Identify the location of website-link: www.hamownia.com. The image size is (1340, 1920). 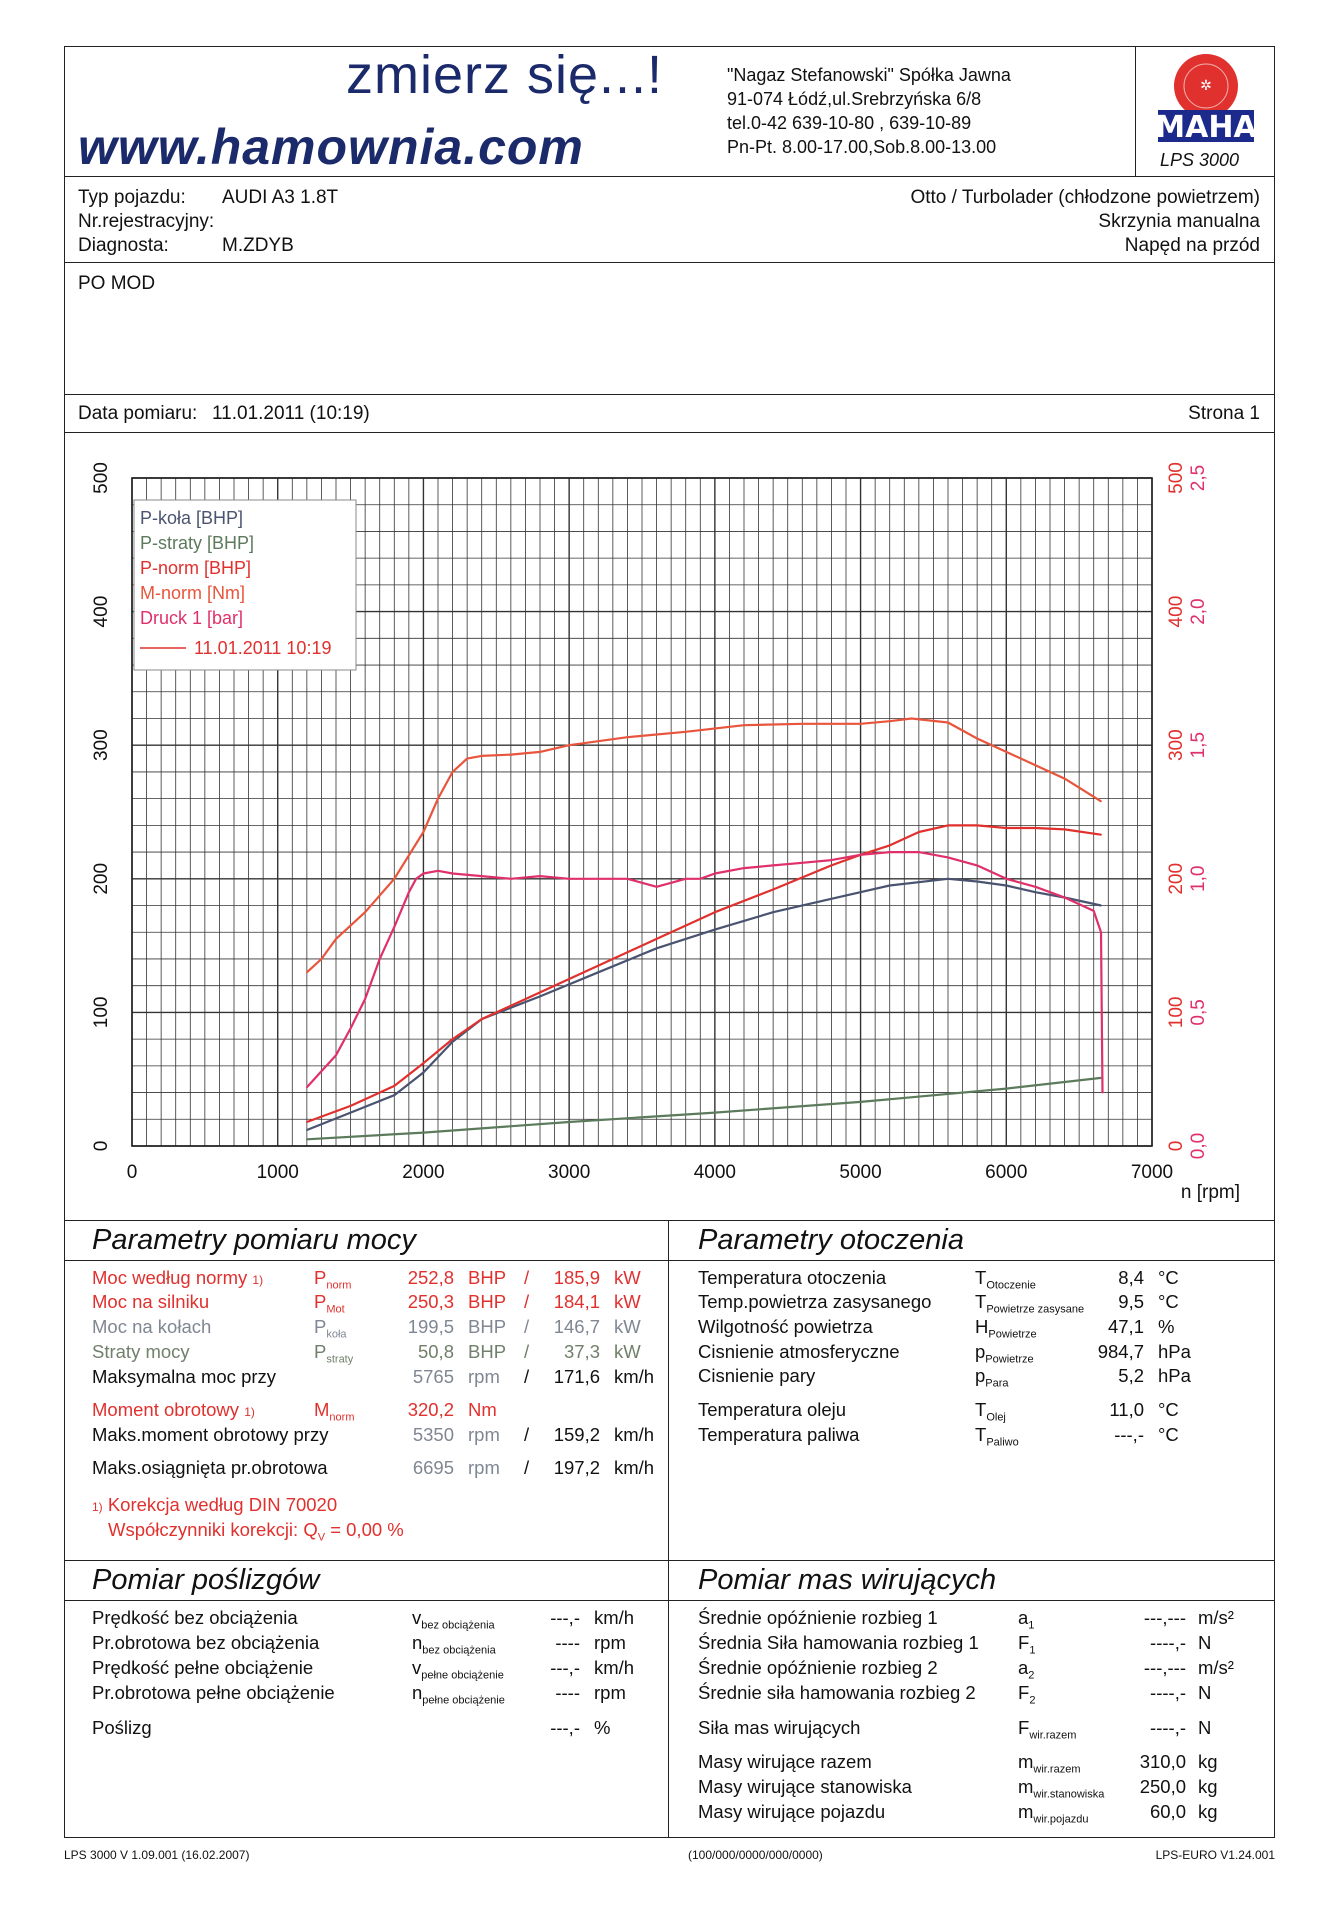
(331, 147).